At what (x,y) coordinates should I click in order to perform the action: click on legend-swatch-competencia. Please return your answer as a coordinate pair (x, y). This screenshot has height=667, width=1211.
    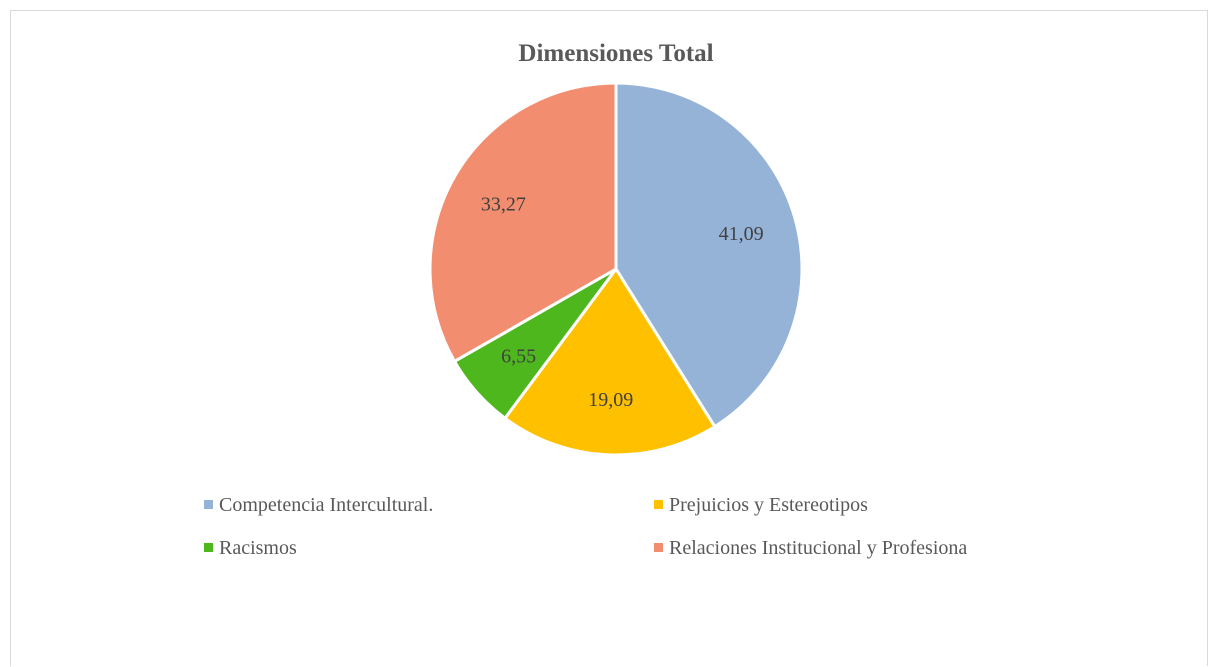
    Looking at the image, I should click on (208, 504).